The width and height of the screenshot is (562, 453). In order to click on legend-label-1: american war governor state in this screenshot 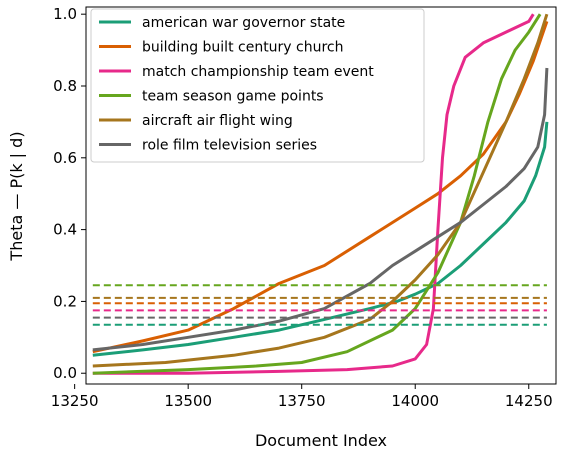, I will do `click(243, 23)`.